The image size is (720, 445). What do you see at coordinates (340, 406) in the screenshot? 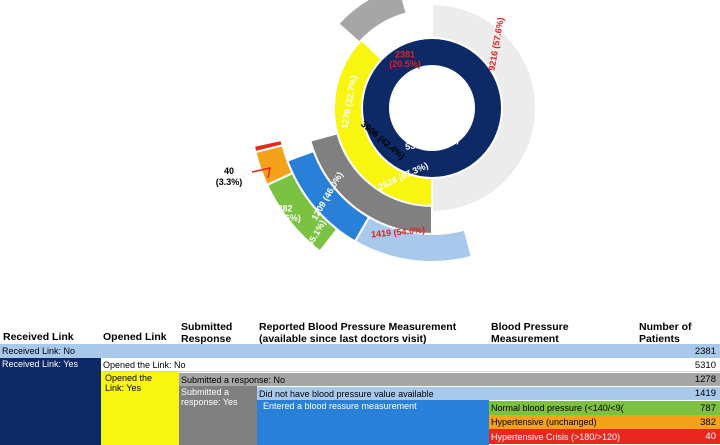
I see `label-bp-entered: Entered a blood ressure measurement` at bounding box center [340, 406].